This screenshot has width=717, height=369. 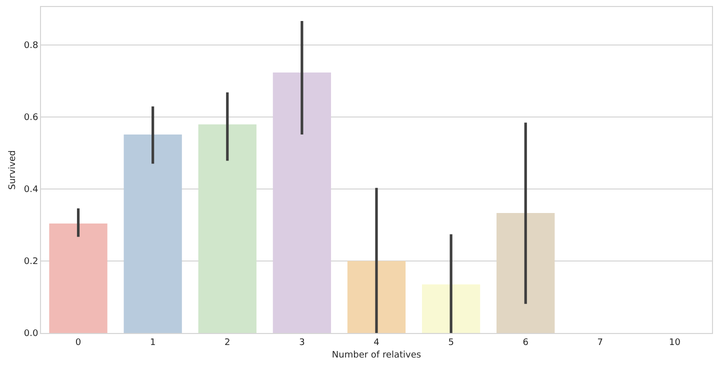 What do you see at coordinates (31, 334) in the screenshot?
I see `y-tick-label: 0.0` at bounding box center [31, 334].